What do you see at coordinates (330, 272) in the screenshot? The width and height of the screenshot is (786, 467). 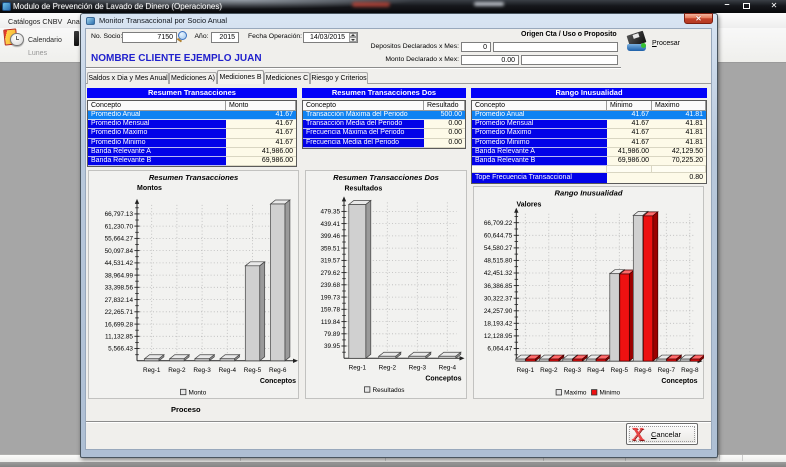 I see `svg-text: 279.62` at bounding box center [330, 272].